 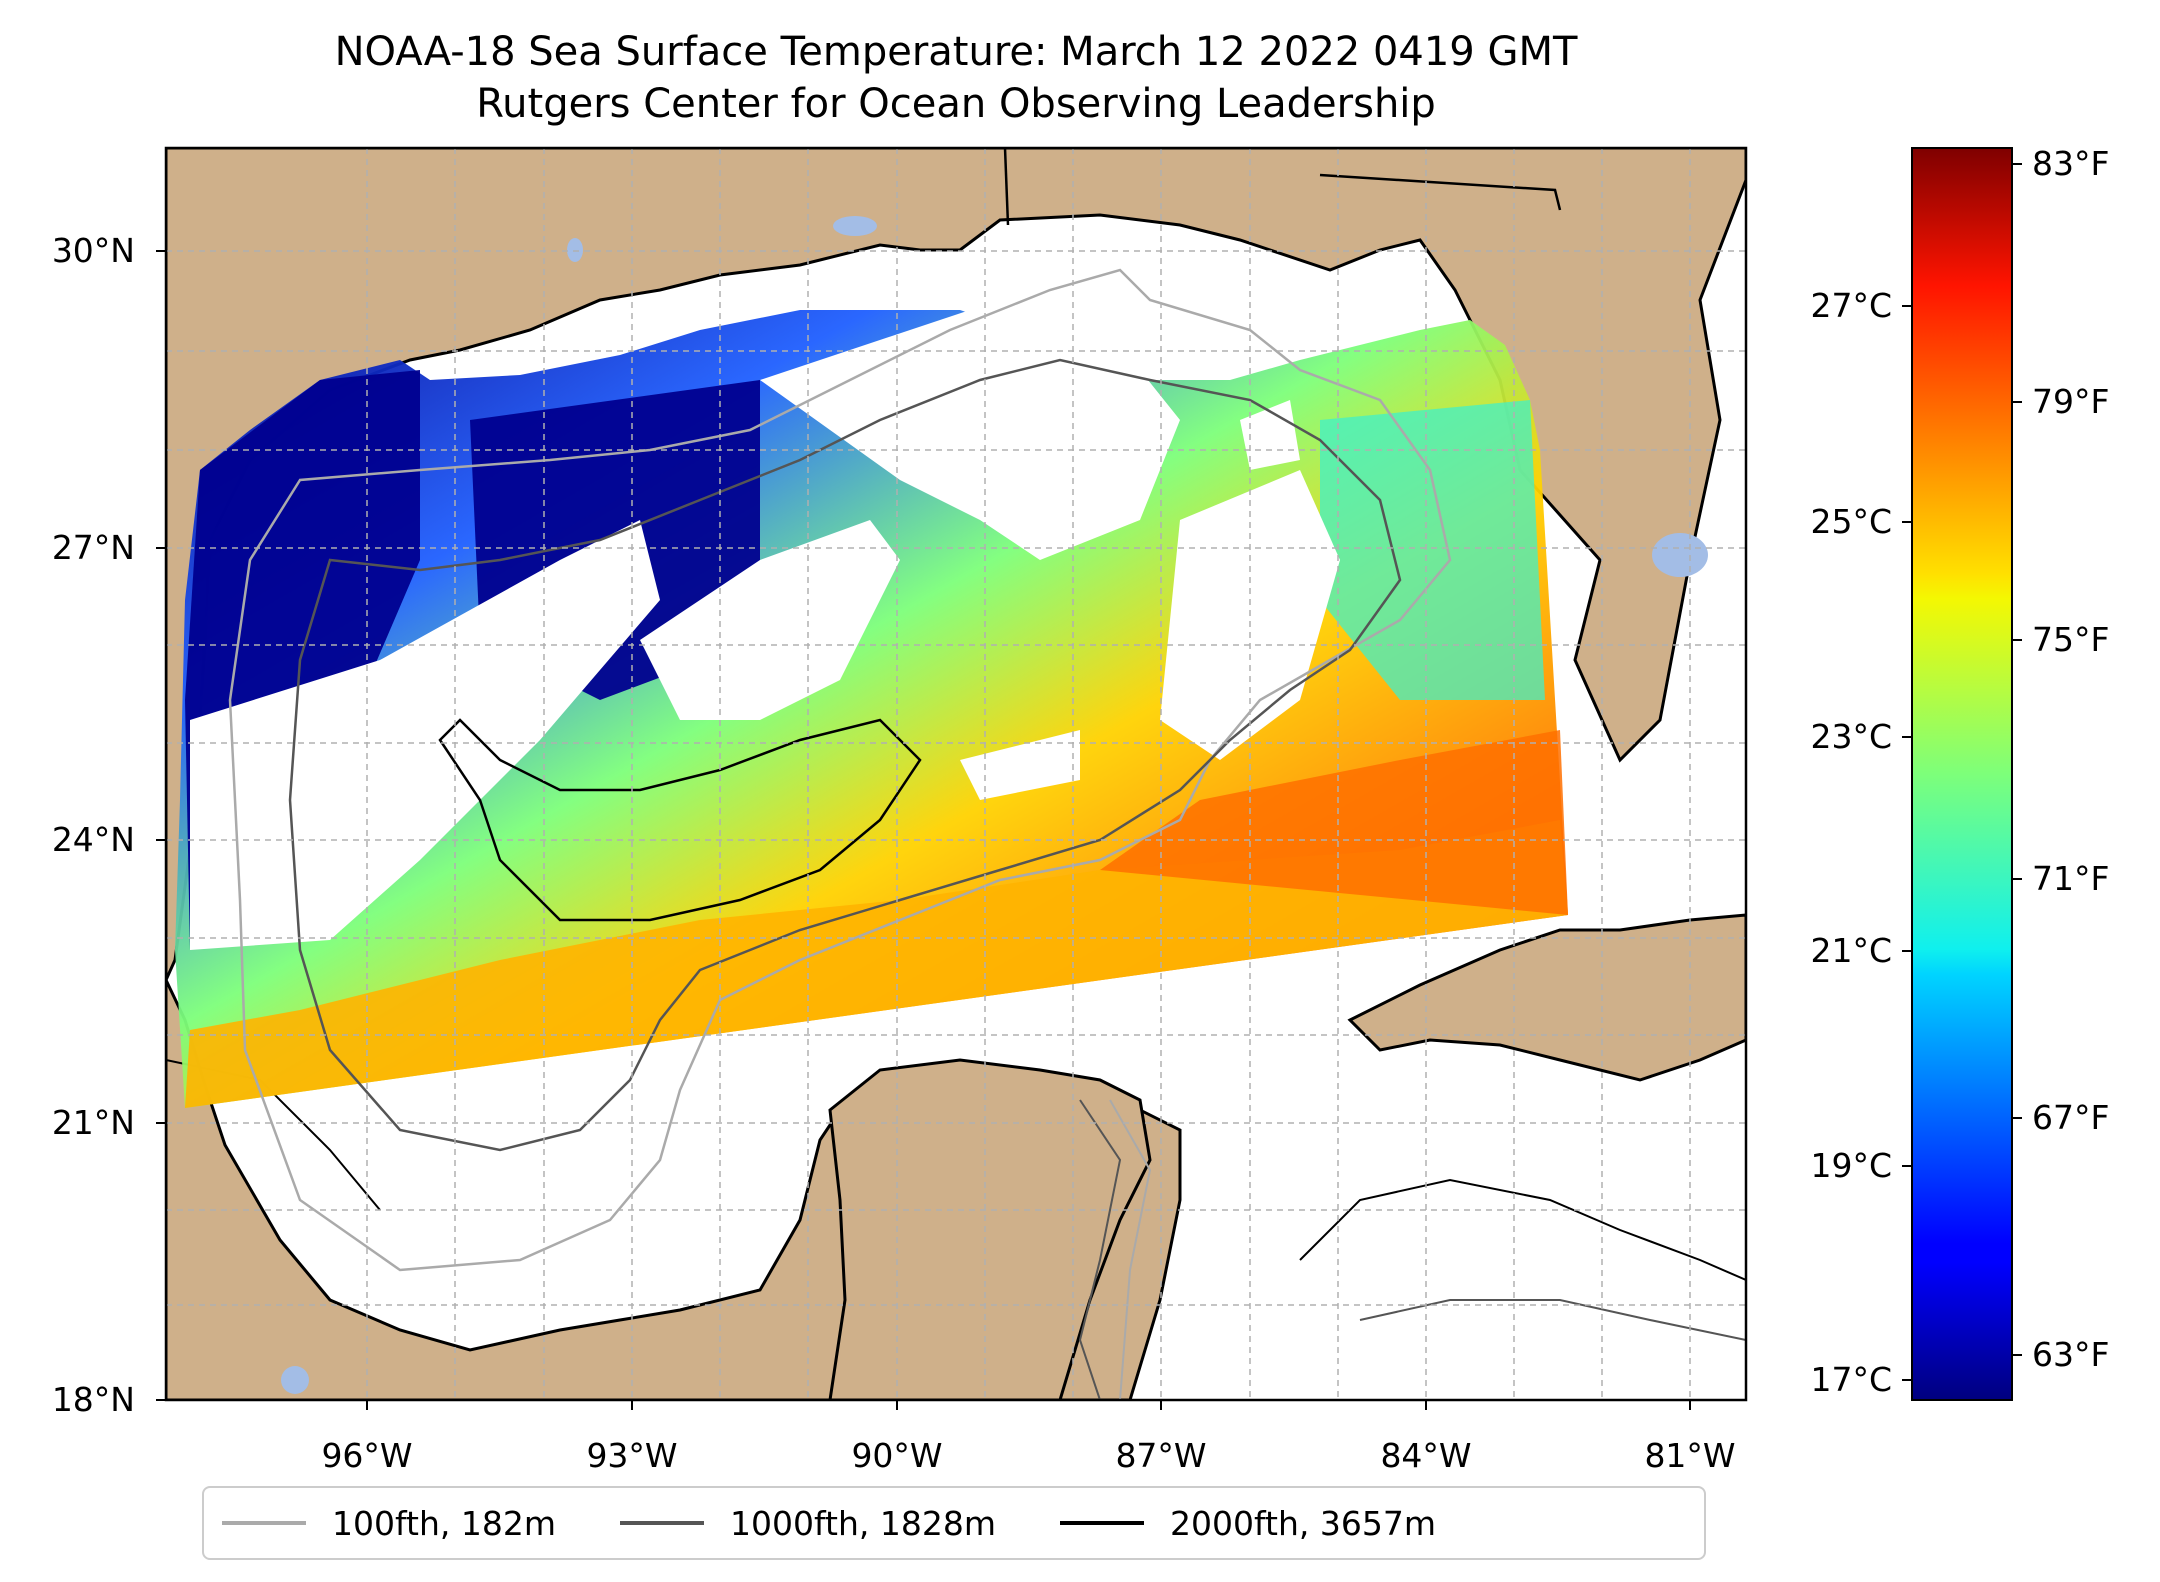 What do you see at coordinates (2071, 639) in the screenshot?
I see `colorbar-fahrenheit-tick: 75°F` at bounding box center [2071, 639].